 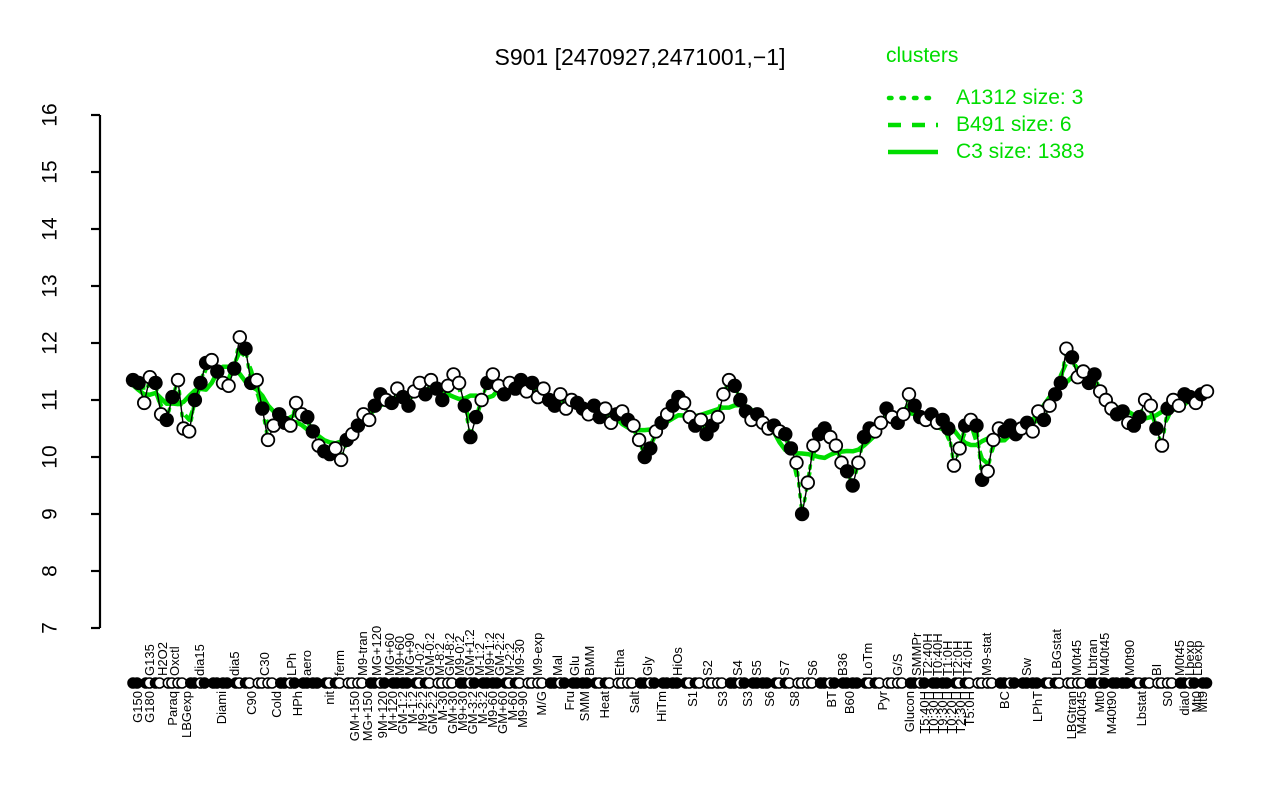 I want to click on x-label-bottom: S1, so click(x=692, y=699).